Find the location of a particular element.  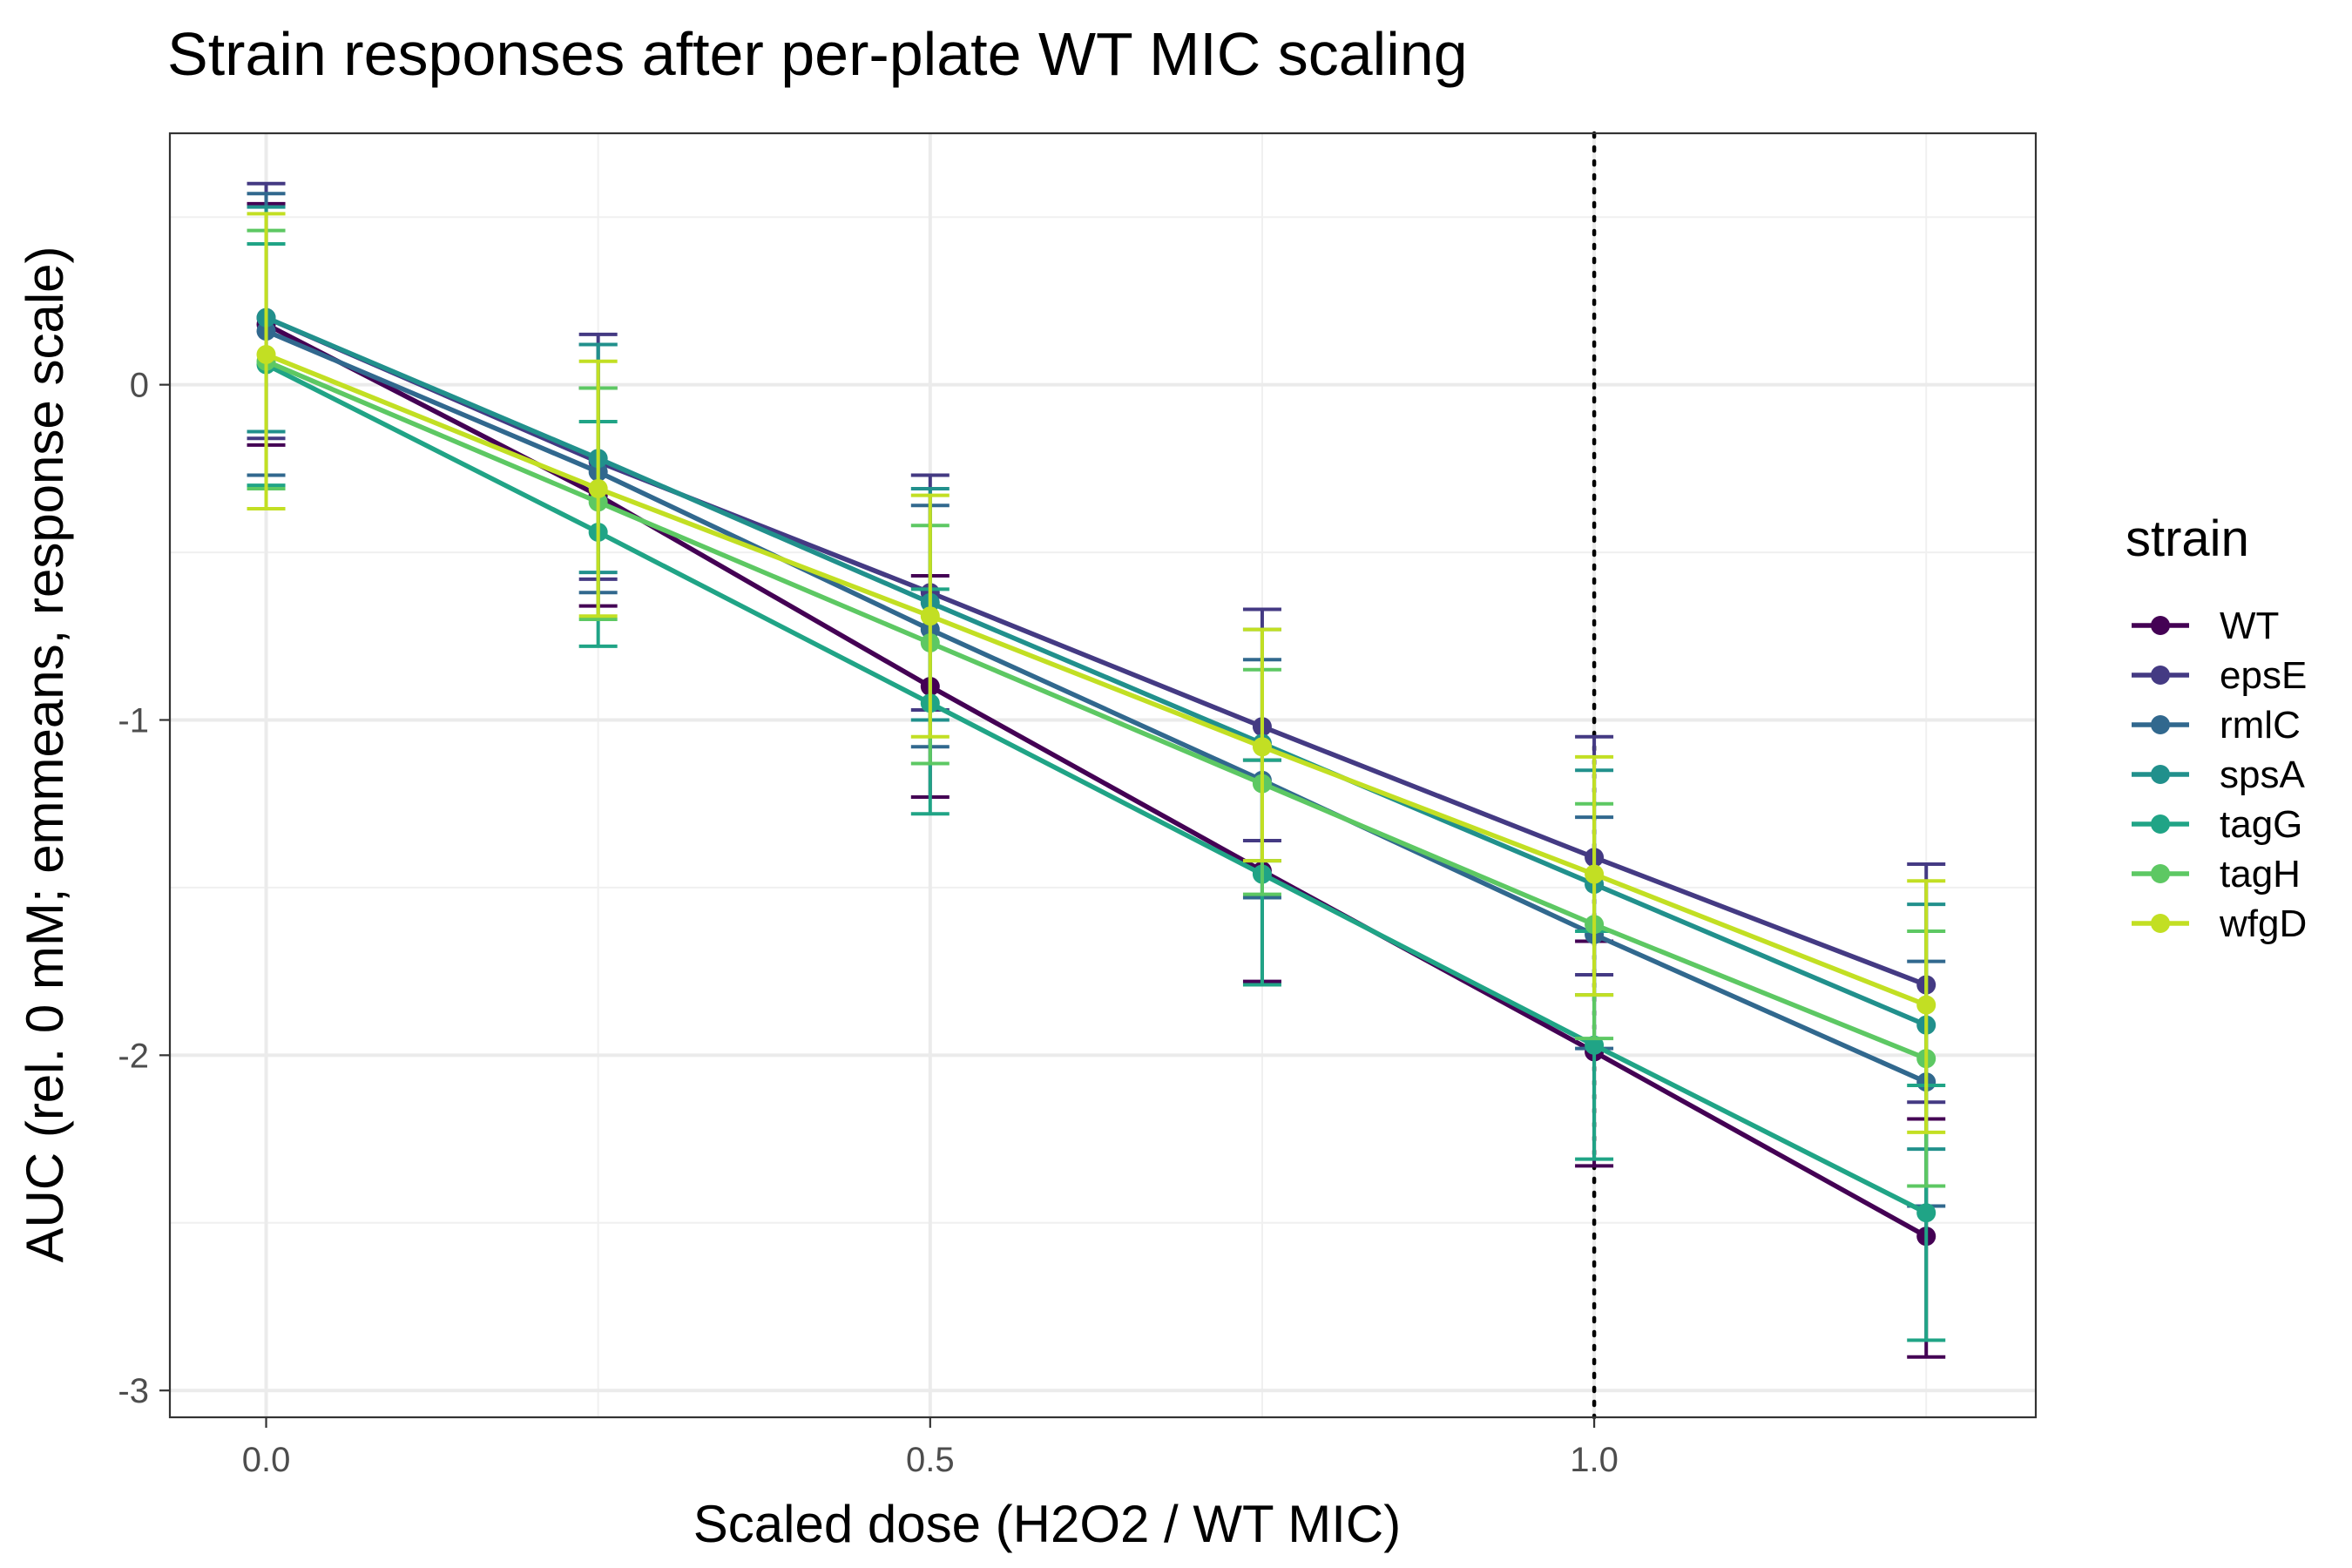

y-tick-label: -3 is located at coordinates (134, 1391).